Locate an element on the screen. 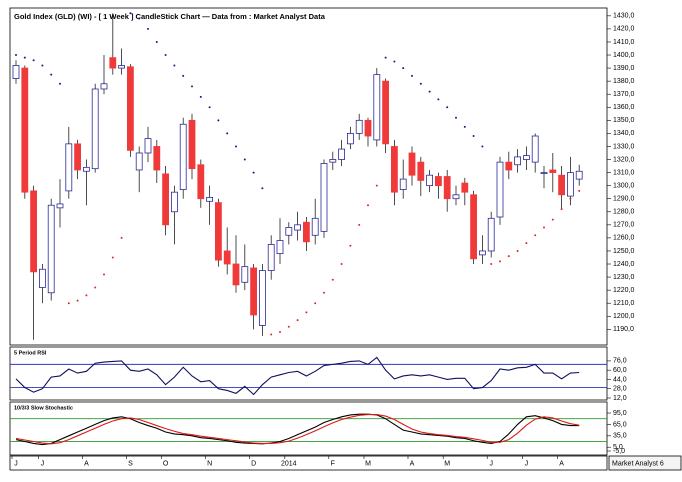 Image resolution: width=682 pixels, height=482 pixels. stochastic-panel is located at coordinates (308, 428).